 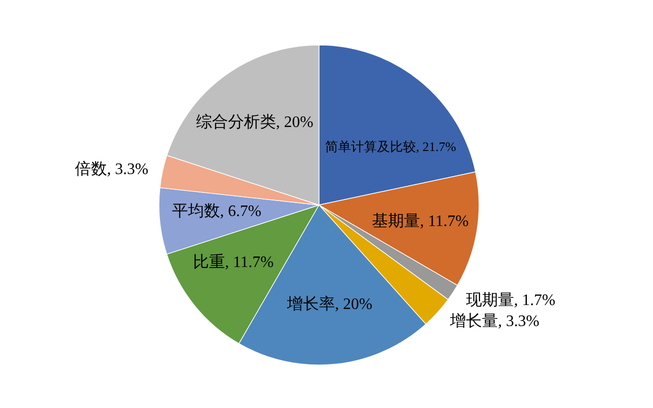 I want to click on slice-label: 倍数, 3.3%, so click(x=111, y=169).